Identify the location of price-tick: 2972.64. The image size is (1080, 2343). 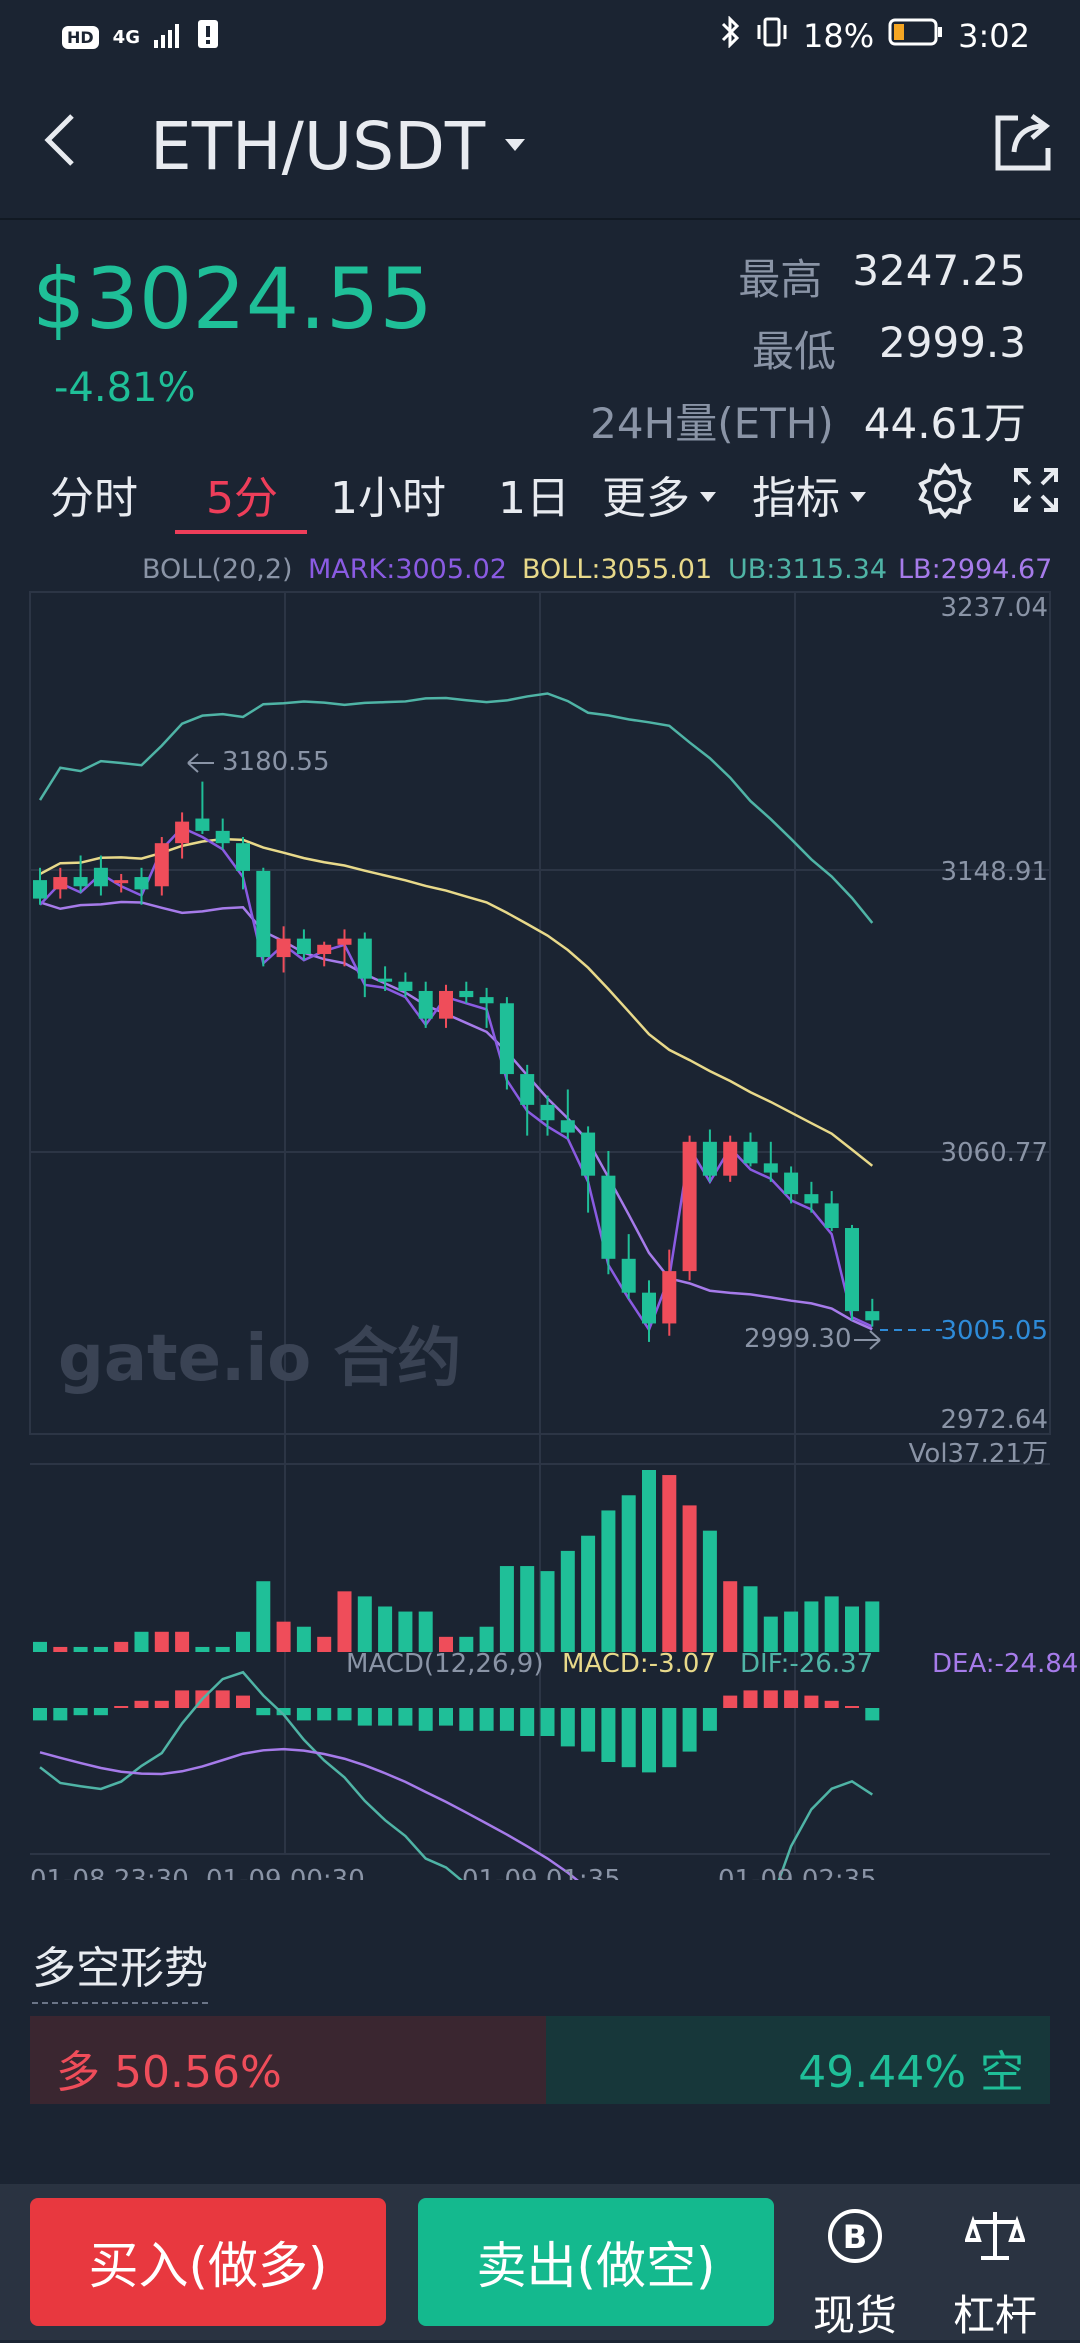
(994, 1420).